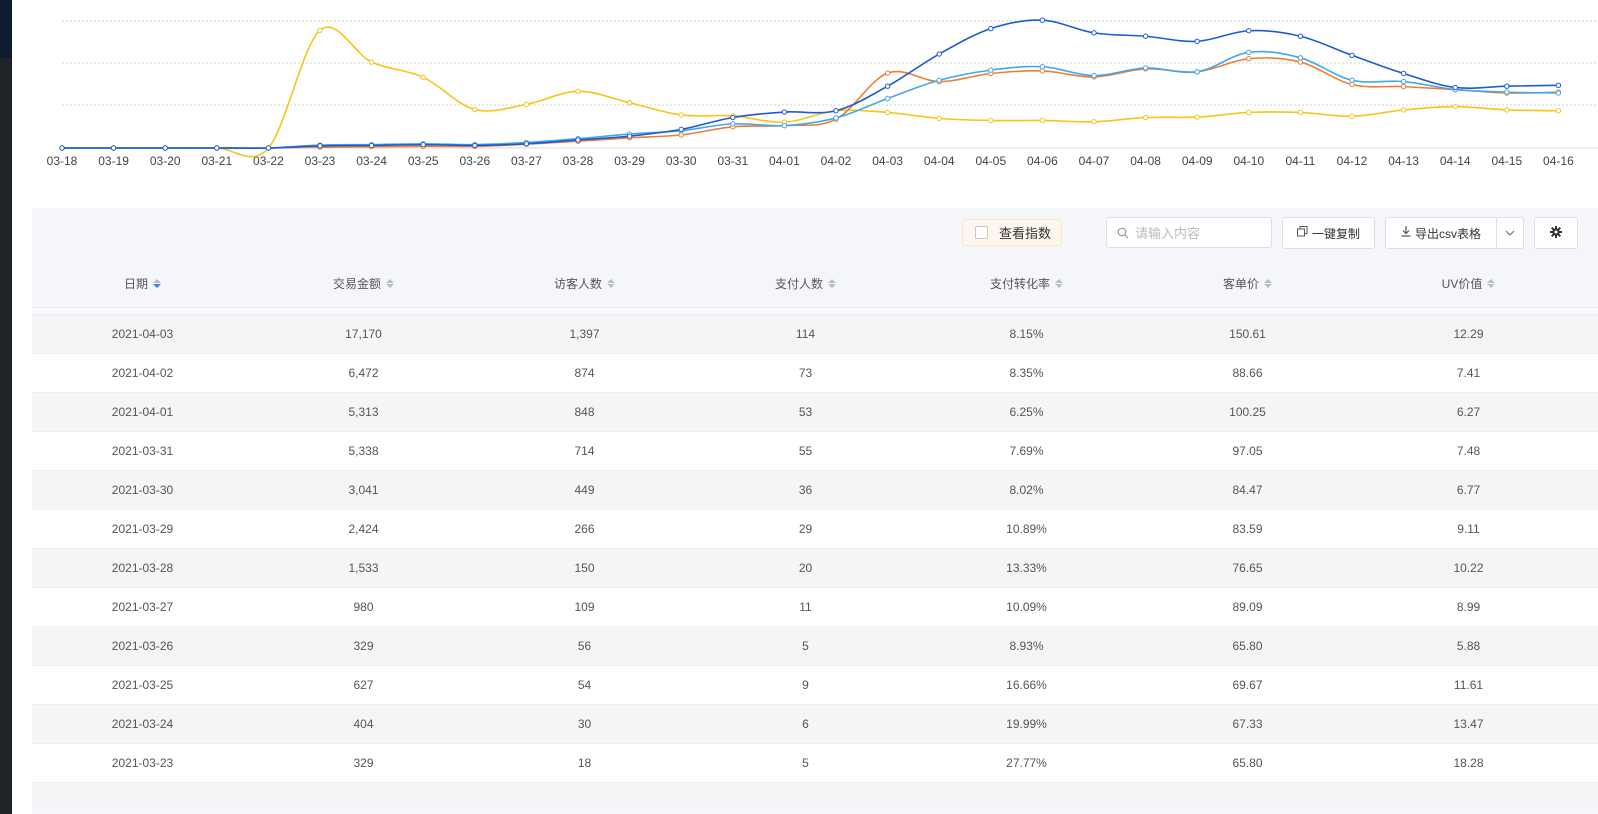 The height and width of the screenshot is (814, 1598). What do you see at coordinates (584, 283) in the screenshot?
I see `column-header: 访客人数` at bounding box center [584, 283].